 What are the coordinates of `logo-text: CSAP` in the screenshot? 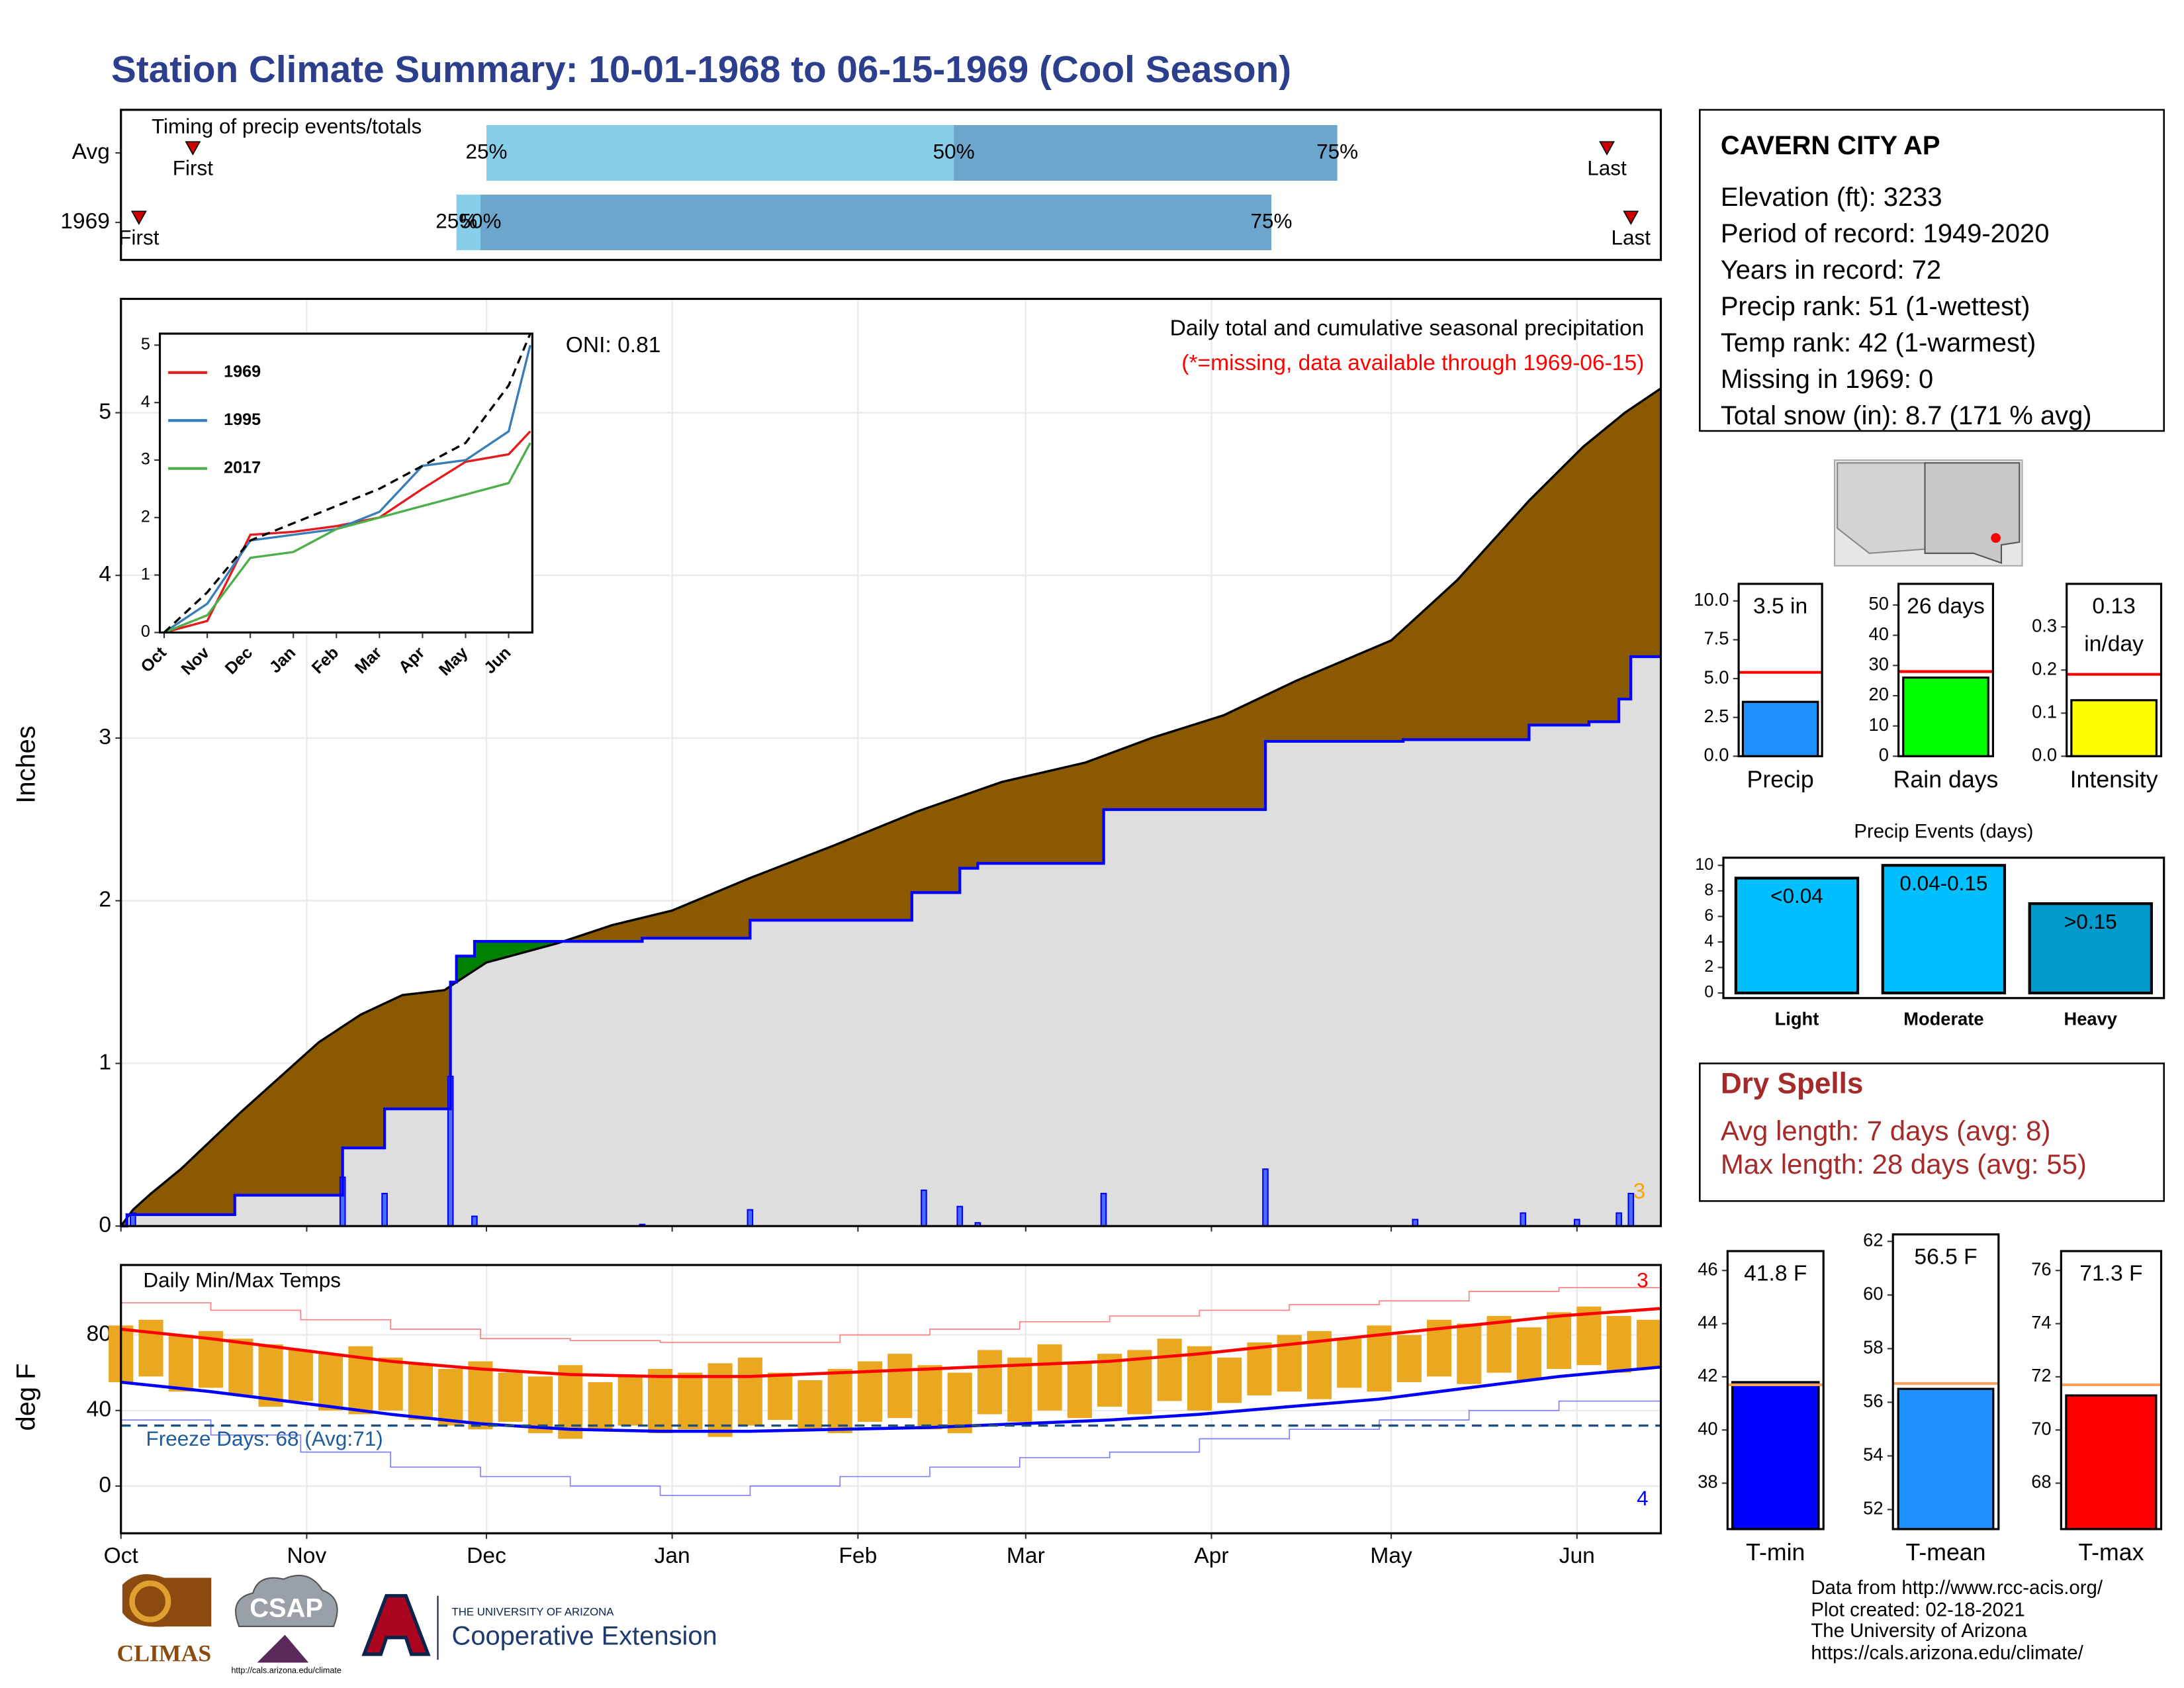 It's located at (286, 1607).